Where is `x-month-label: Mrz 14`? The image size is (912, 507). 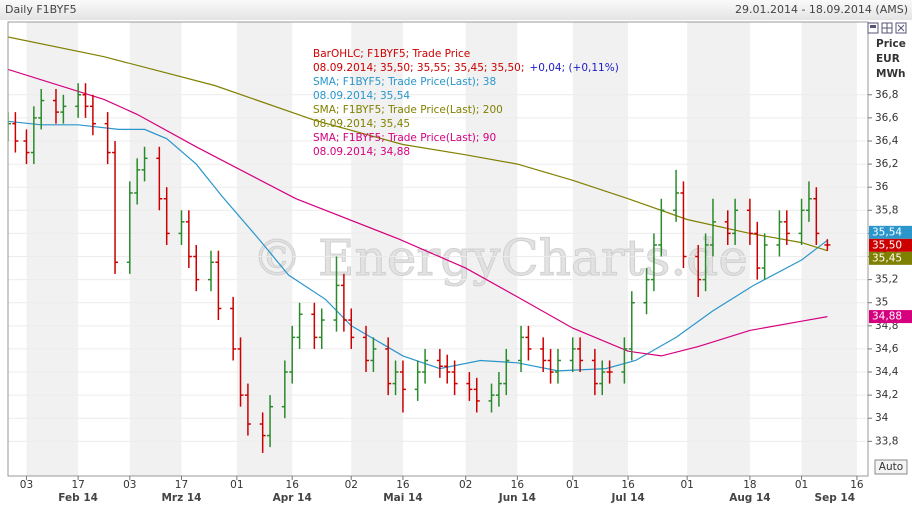 x-month-label: Mrz 14 is located at coordinates (181, 498).